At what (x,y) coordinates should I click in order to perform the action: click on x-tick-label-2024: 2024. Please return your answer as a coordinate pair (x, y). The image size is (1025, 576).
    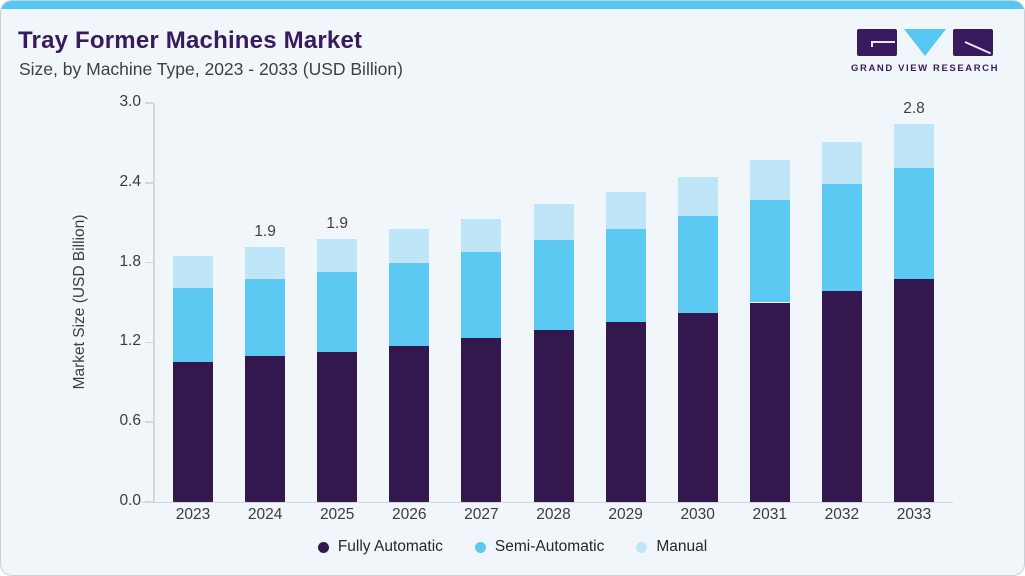
    Looking at the image, I should click on (265, 514).